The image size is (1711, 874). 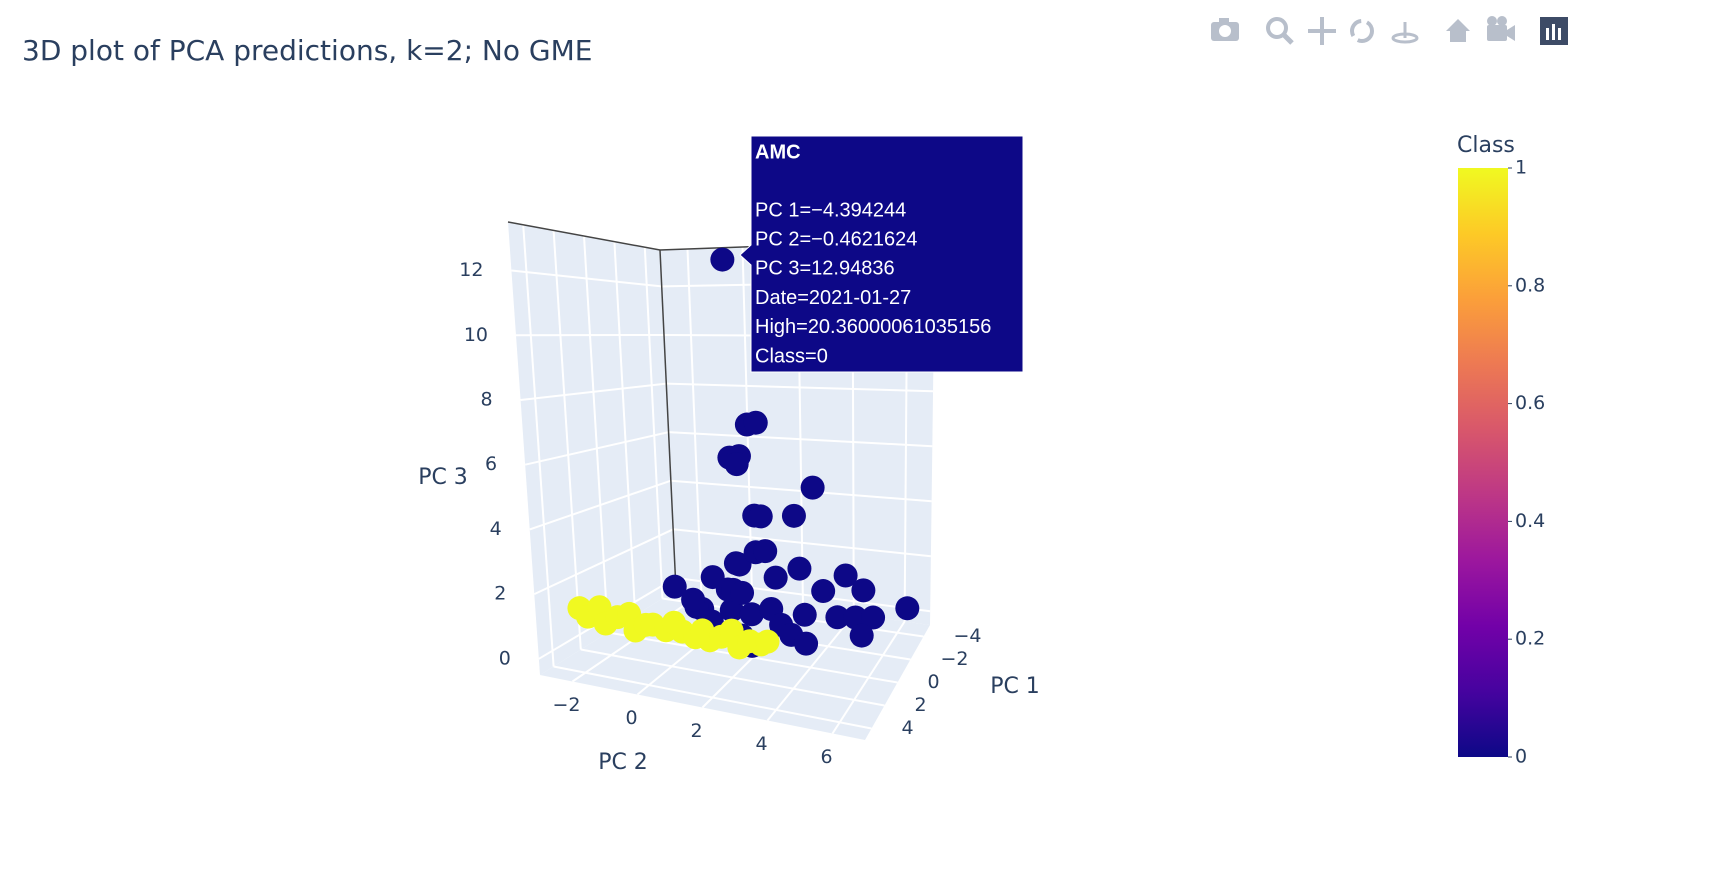 I want to click on y-tick-label: 6, so click(x=826, y=757).